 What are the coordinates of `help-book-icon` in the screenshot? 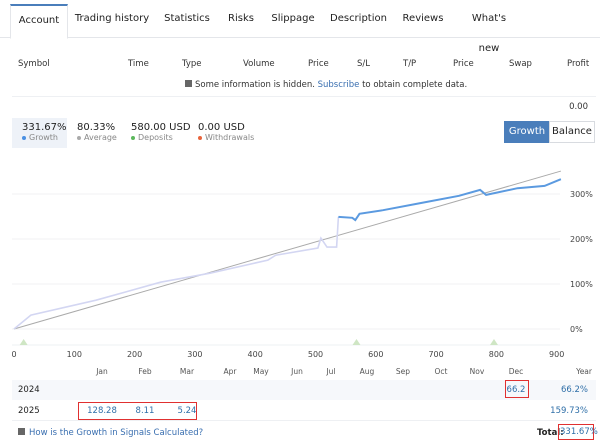 It's located at (21, 431).